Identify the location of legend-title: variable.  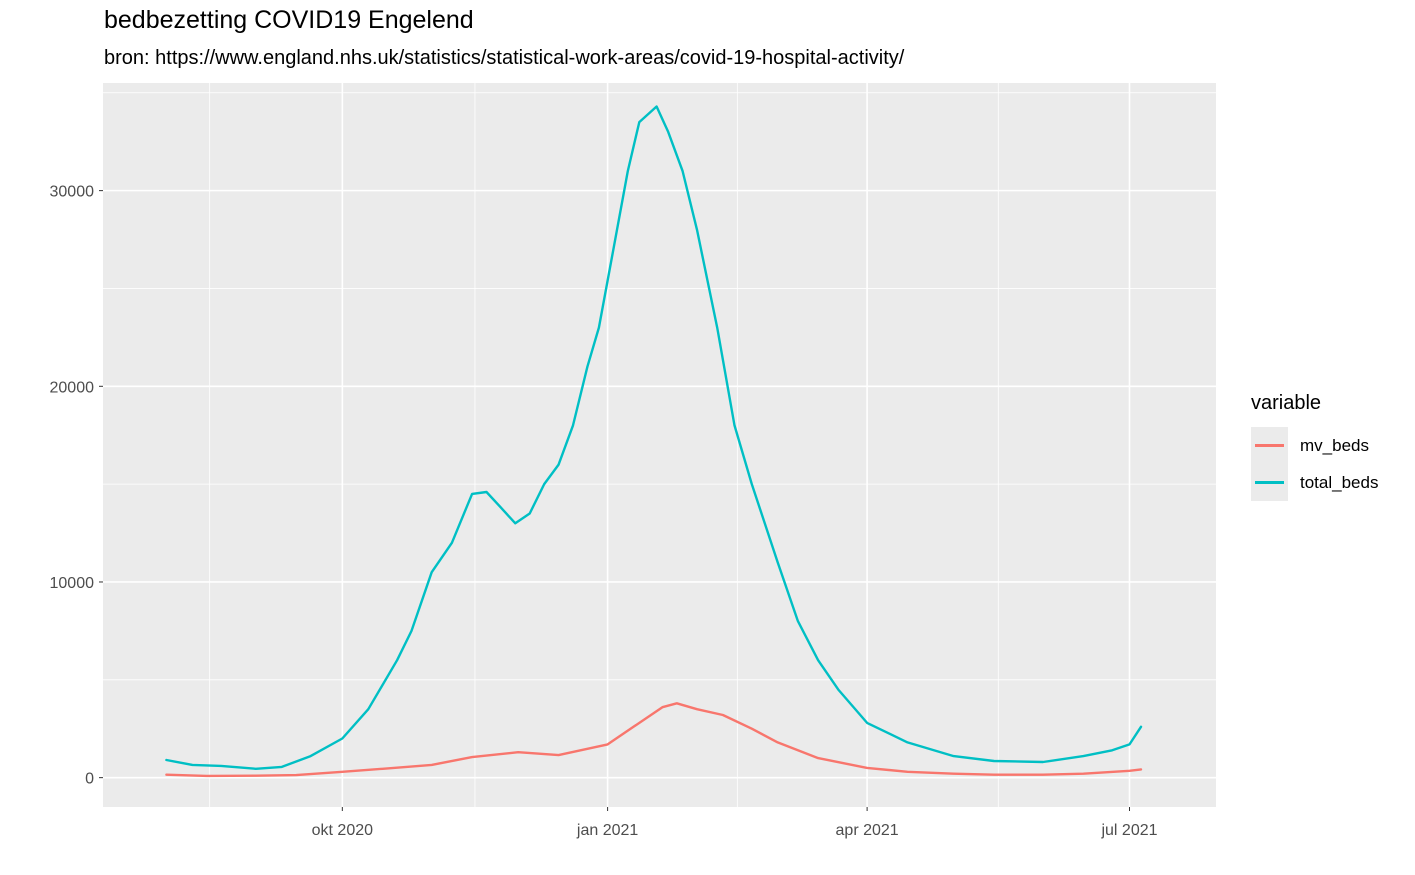
(1314, 403).